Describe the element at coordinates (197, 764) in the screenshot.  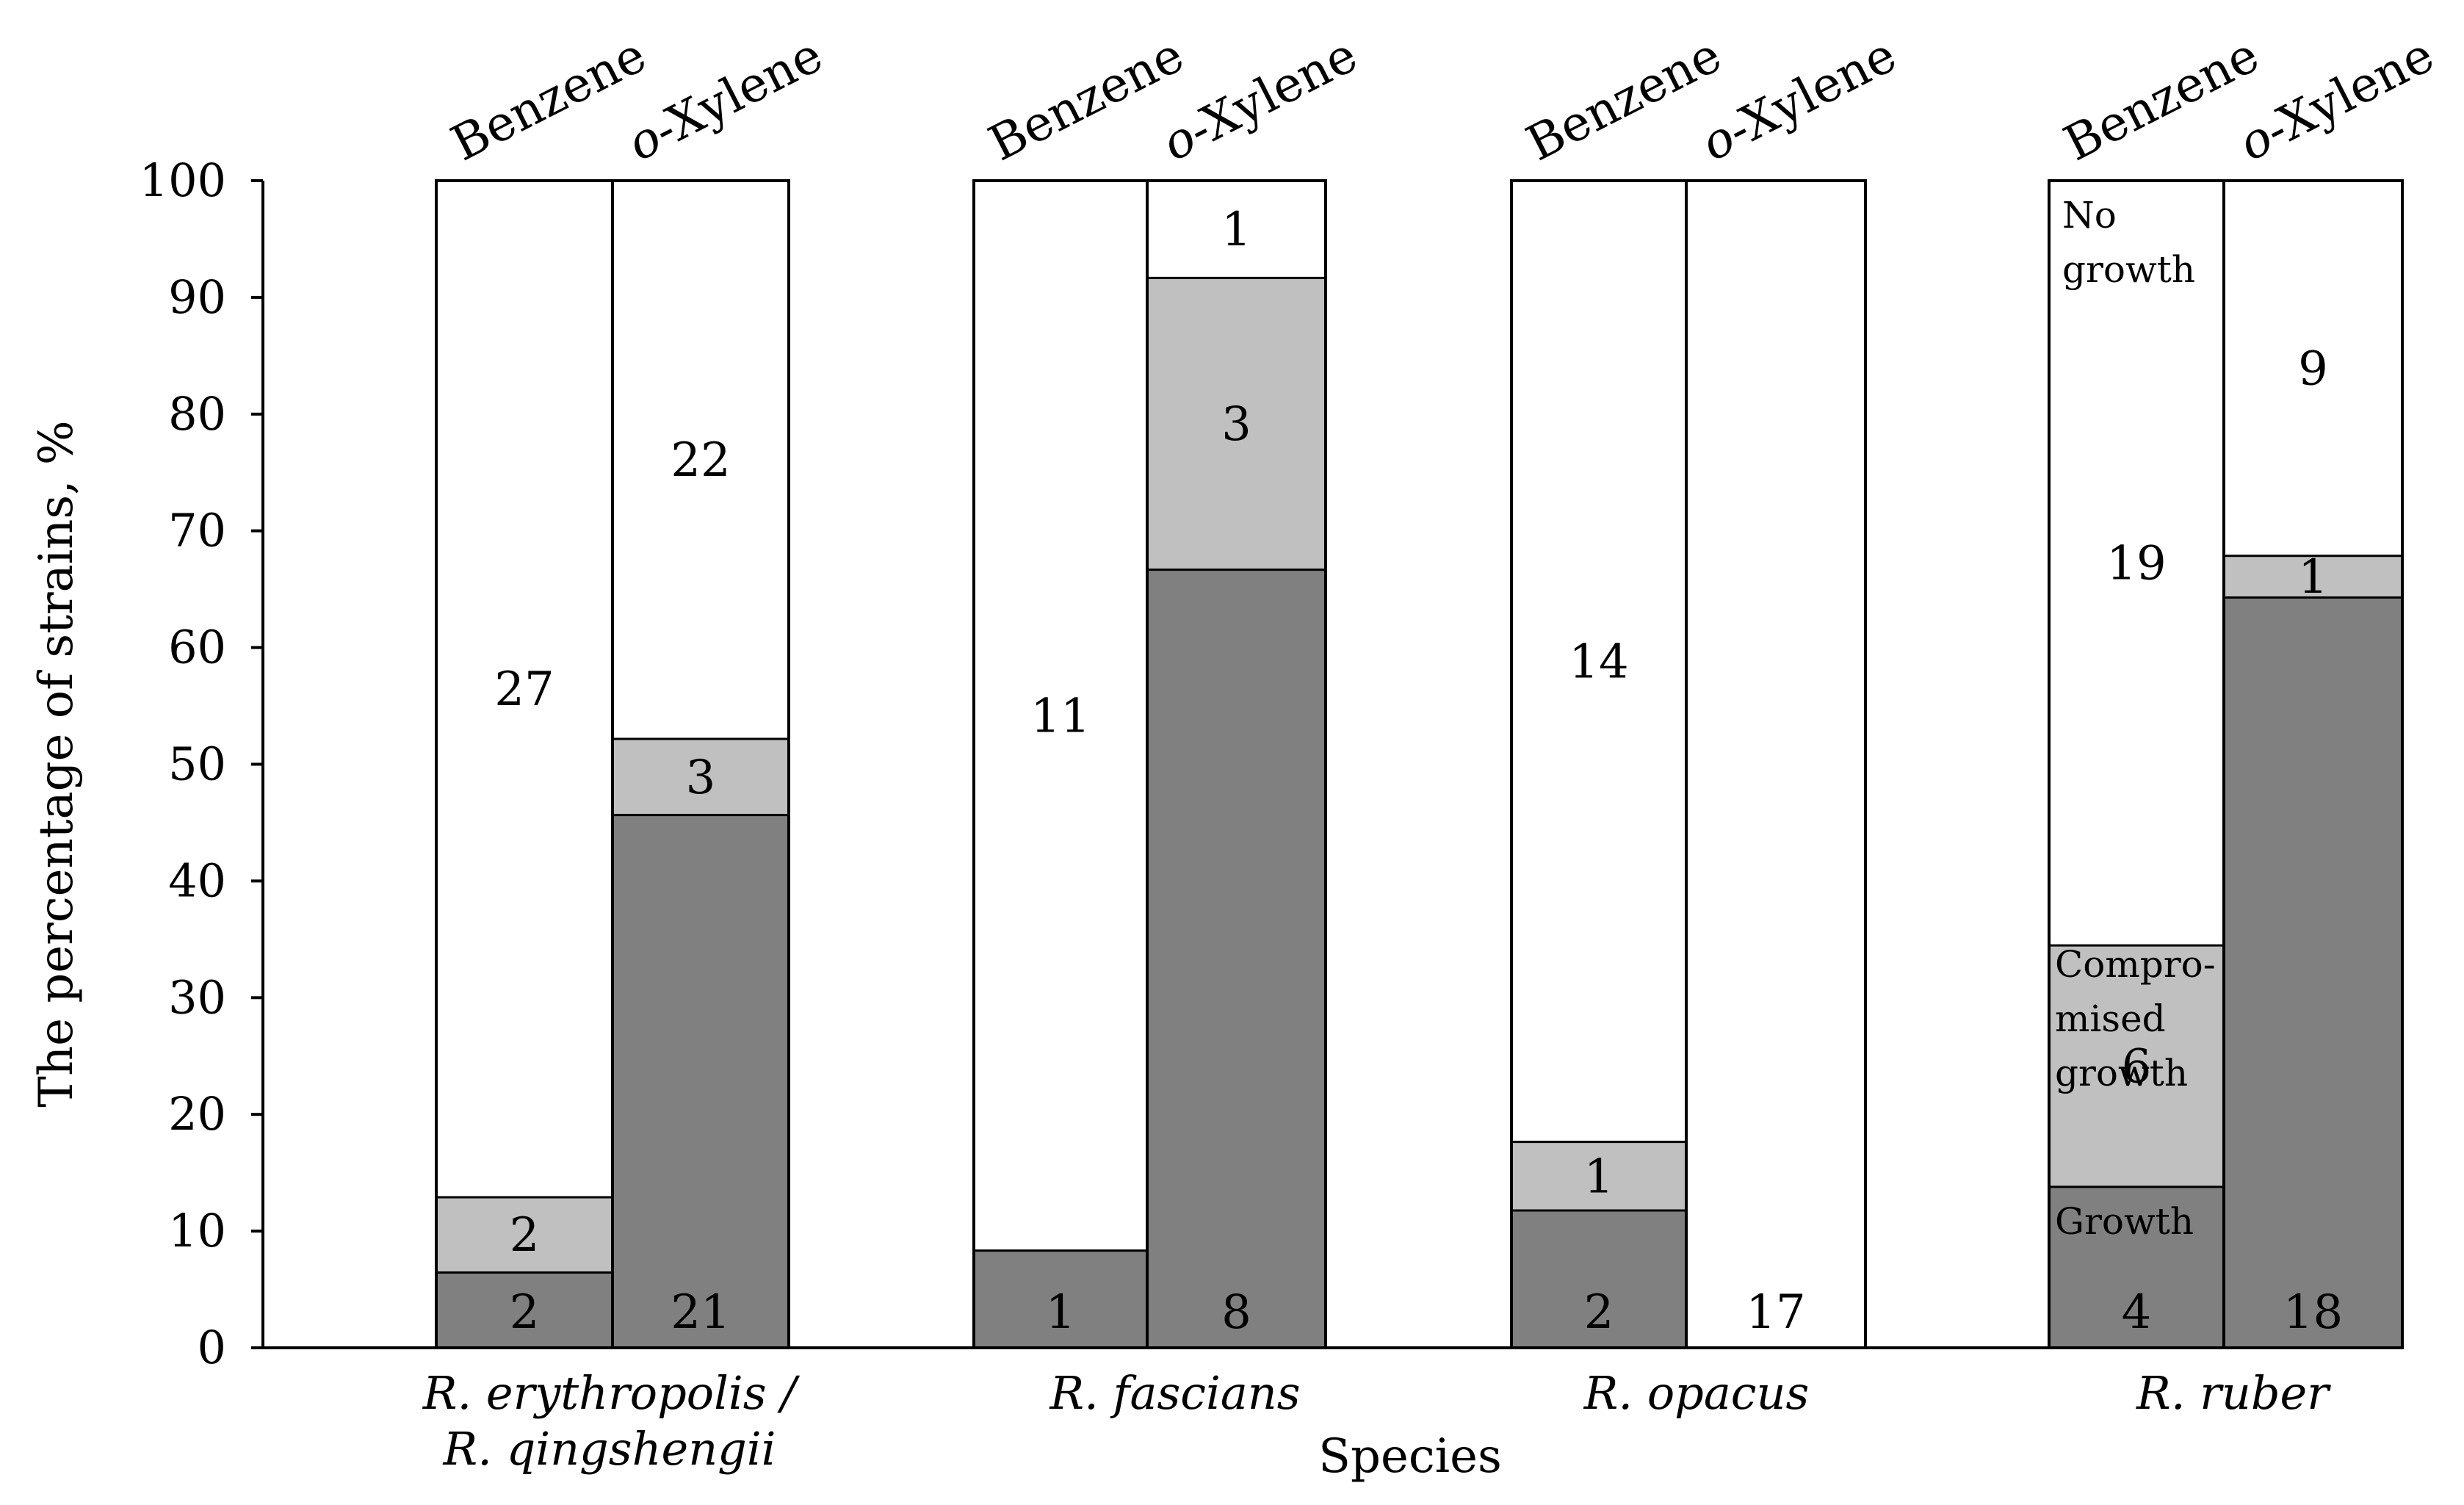
I see `y-tick-label: 50` at that location.